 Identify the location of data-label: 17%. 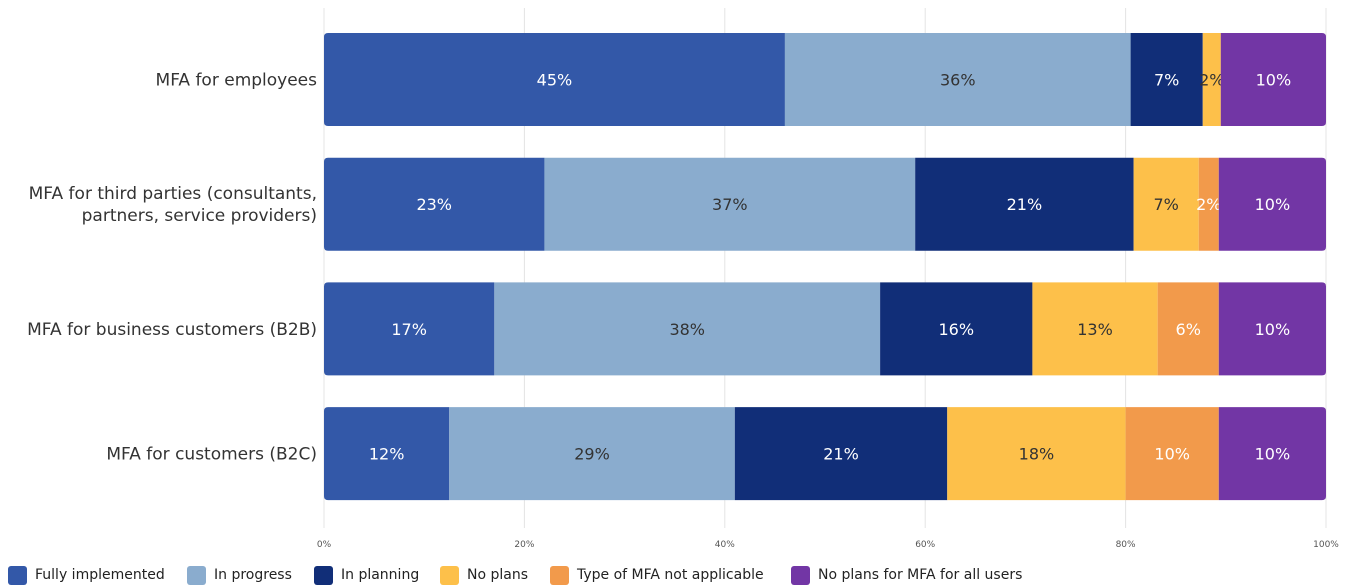
(409, 329).